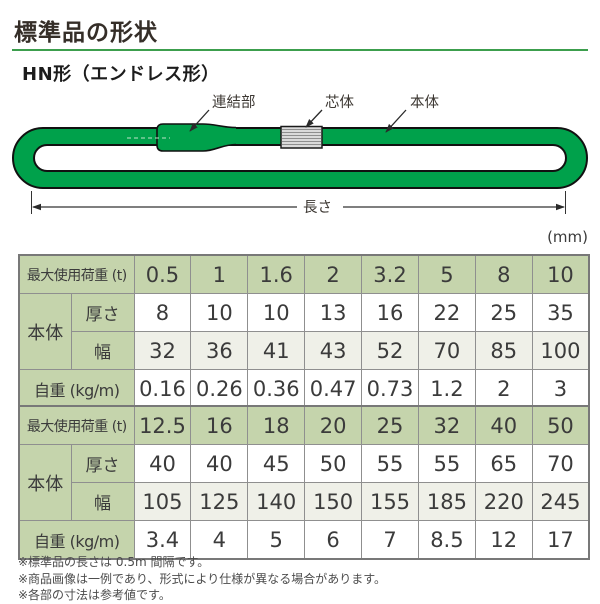 This screenshot has height=604, width=600. I want to click on width-value-cell: 155, so click(390, 501).